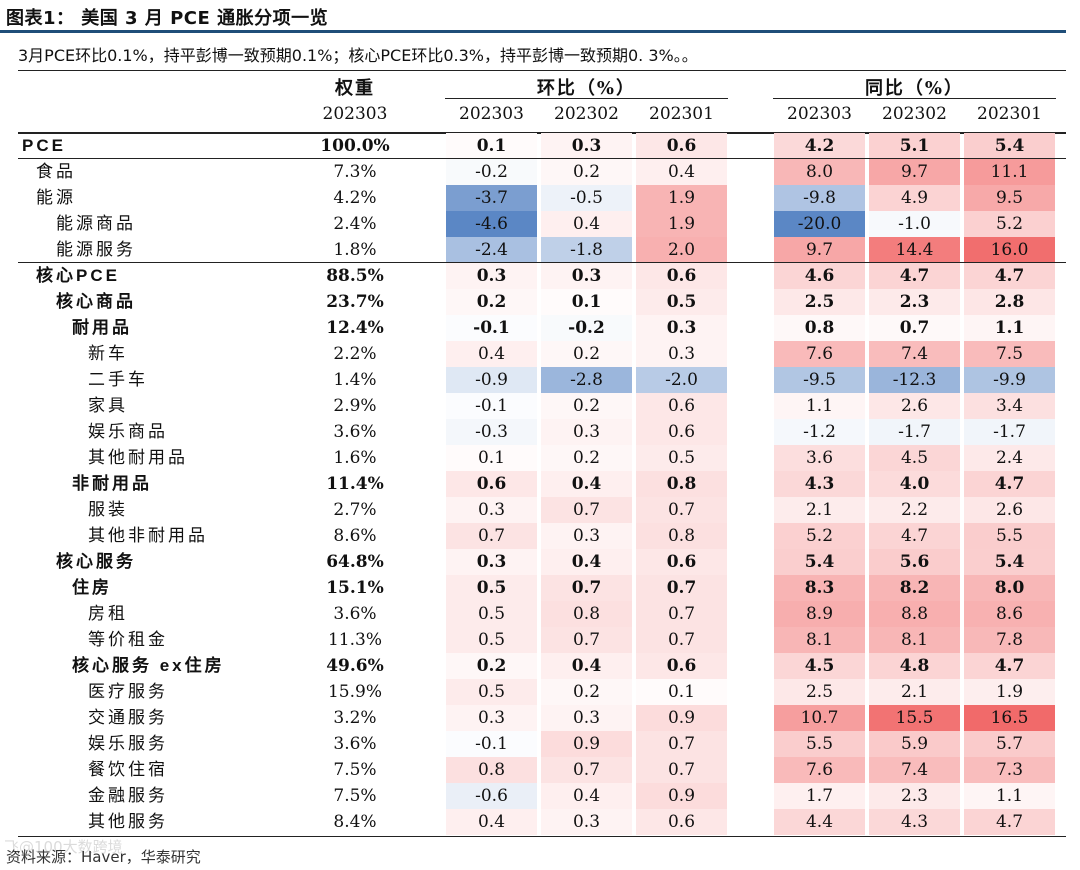 Image resolution: width=1080 pixels, height=870 pixels. Describe the element at coordinates (586, 250) in the screenshot. I see `mom-value-cell: -1.8` at that location.